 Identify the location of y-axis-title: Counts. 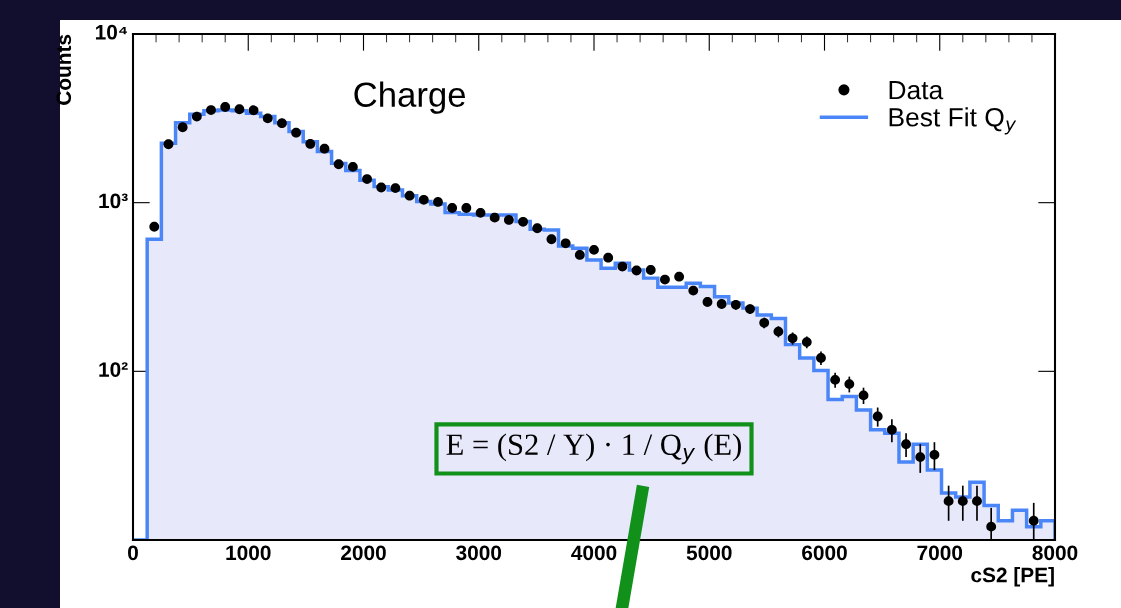
(64, 69).